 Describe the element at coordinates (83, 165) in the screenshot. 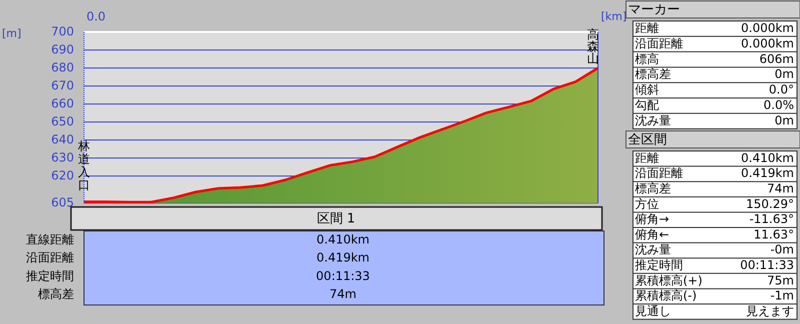

I see `annotation: 林道入口` at that location.